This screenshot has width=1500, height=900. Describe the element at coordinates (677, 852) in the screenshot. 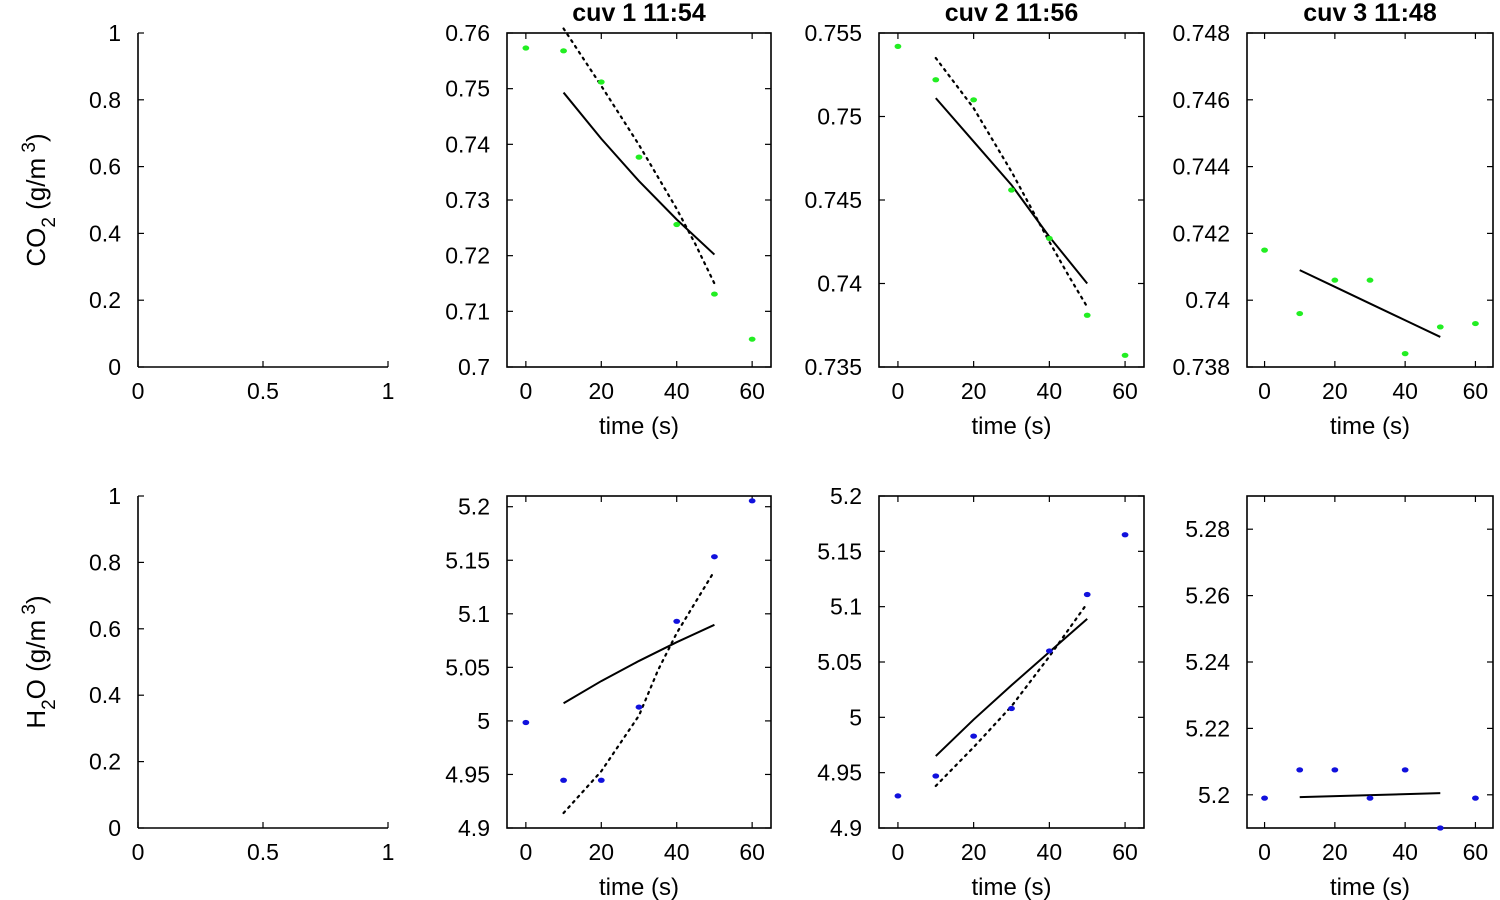

I see `chart-h2o-1-xtick-label: 40` at that location.